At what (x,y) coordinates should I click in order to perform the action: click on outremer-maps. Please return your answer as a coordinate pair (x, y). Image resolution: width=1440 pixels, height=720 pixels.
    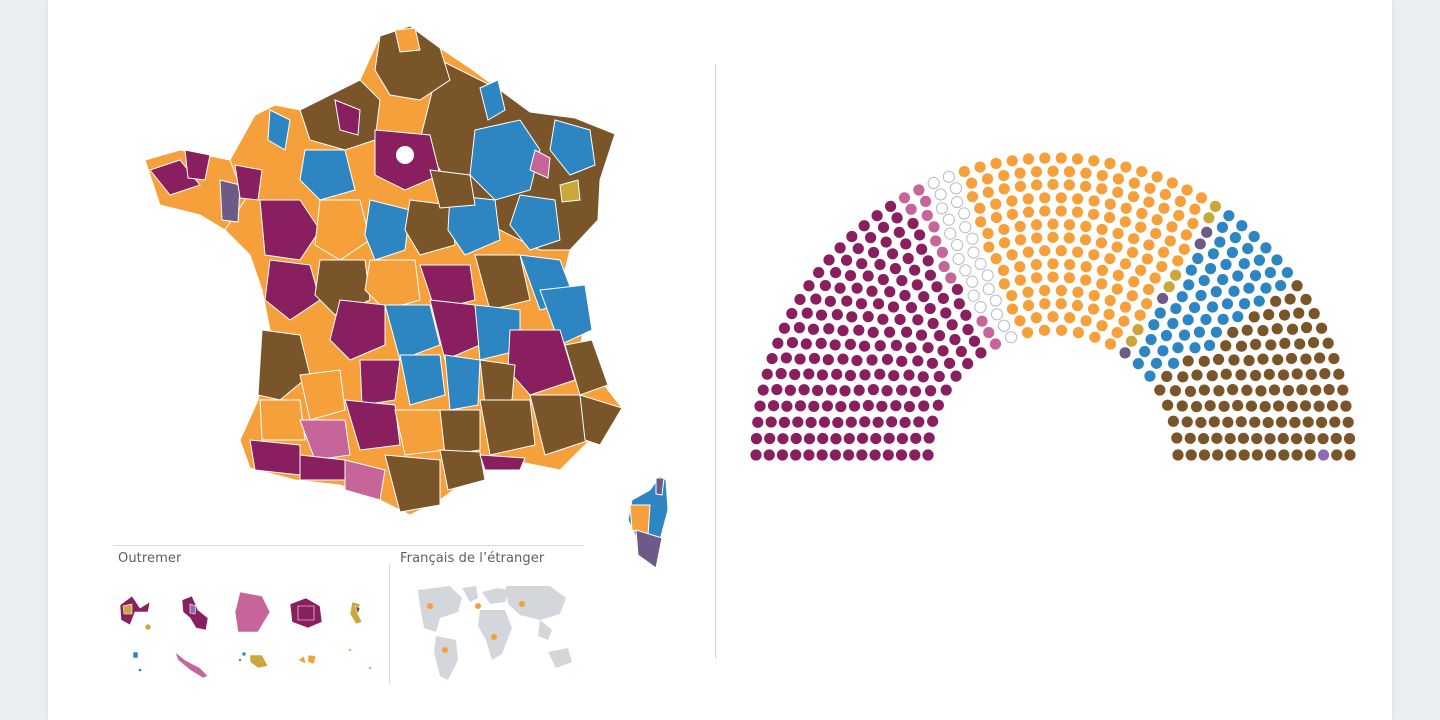
    Looking at the image, I should click on (245, 635).